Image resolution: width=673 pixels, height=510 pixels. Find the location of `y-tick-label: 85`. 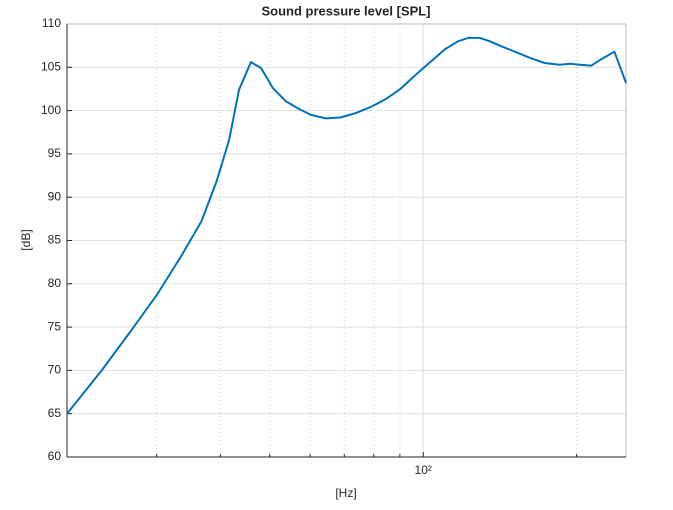

y-tick-label: 85 is located at coordinates (55, 240).